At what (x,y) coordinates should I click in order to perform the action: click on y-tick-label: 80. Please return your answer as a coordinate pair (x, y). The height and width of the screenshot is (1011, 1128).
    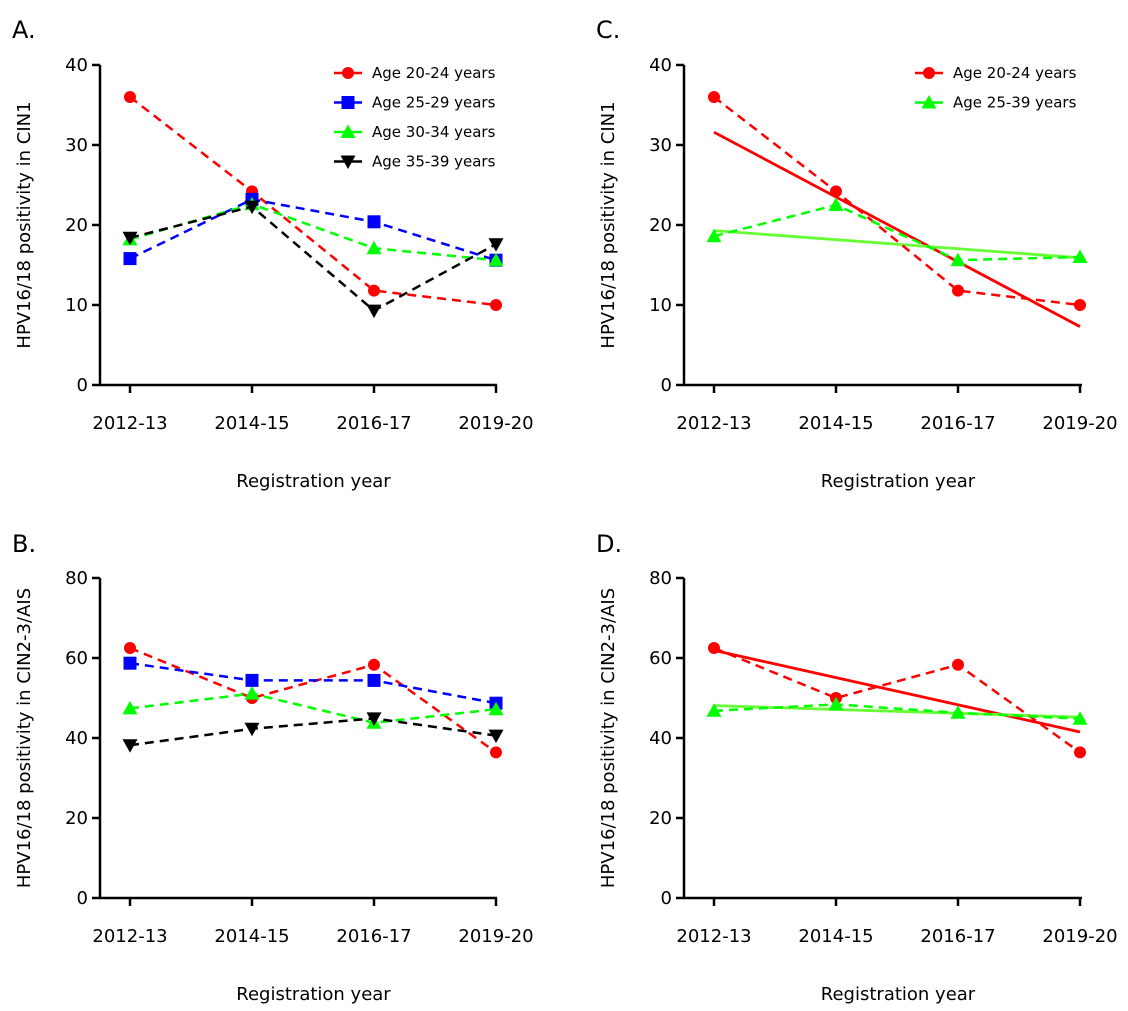
    Looking at the image, I should click on (660, 578).